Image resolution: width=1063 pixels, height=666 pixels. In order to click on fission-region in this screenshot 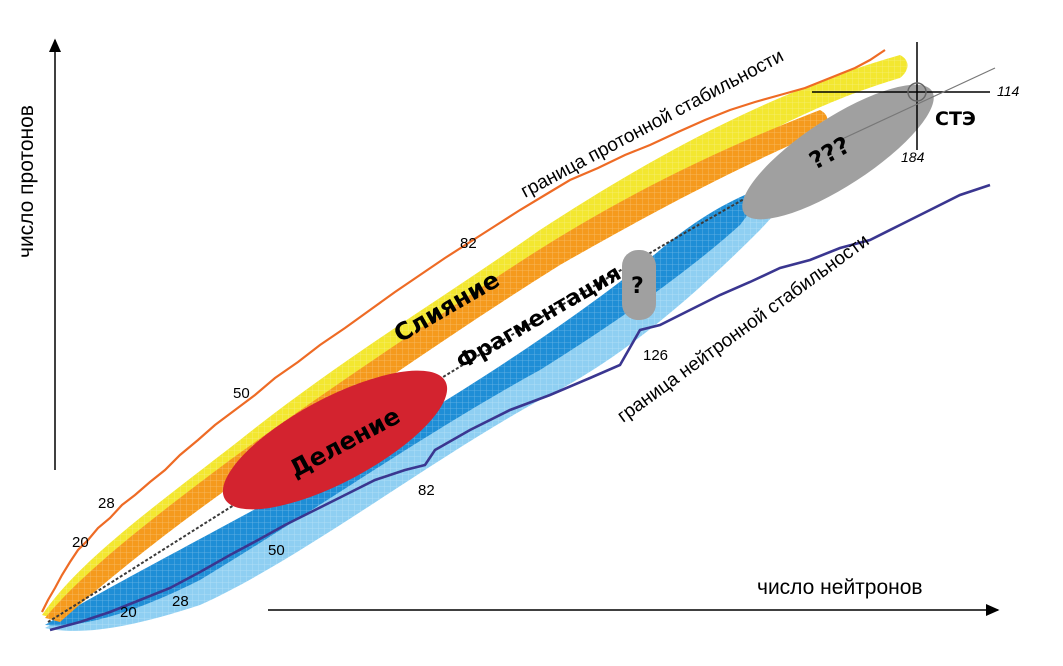, I will do `click(335, 440)`.